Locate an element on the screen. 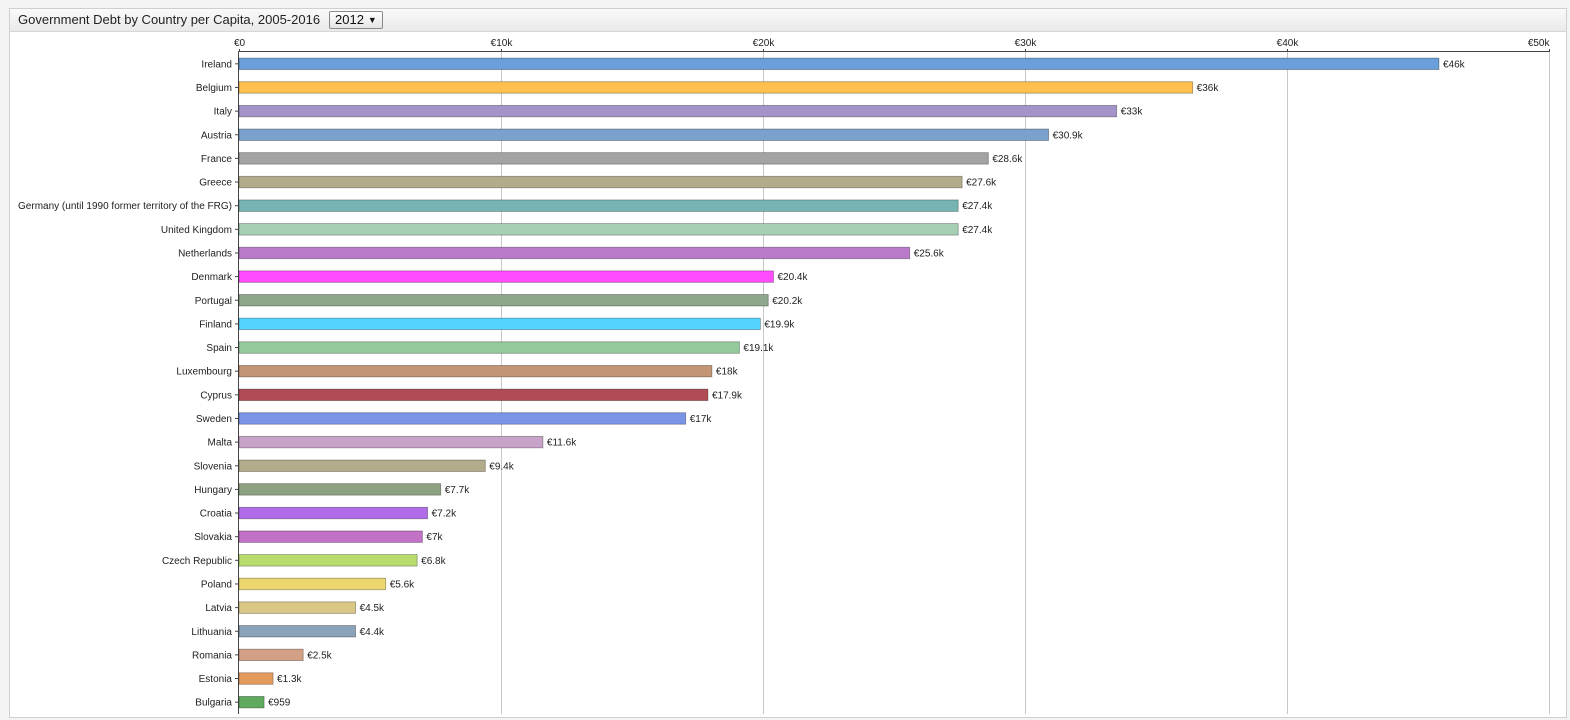 Image resolution: width=1570 pixels, height=720 pixels. category-label: Greece is located at coordinates (215, 183).